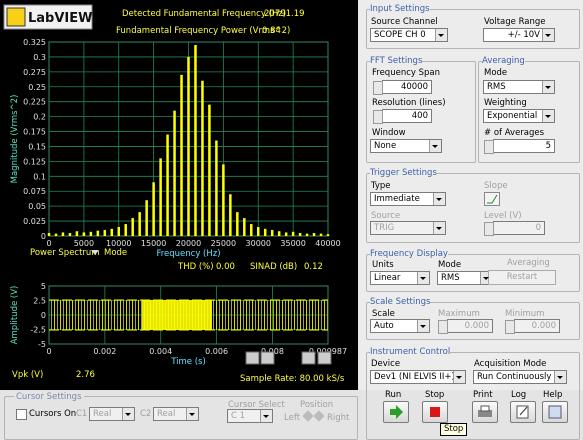  What do you see at coordinates (308, 358) in the screenshot?
I see `x-scale-tool` at bounding box center [308, 358].